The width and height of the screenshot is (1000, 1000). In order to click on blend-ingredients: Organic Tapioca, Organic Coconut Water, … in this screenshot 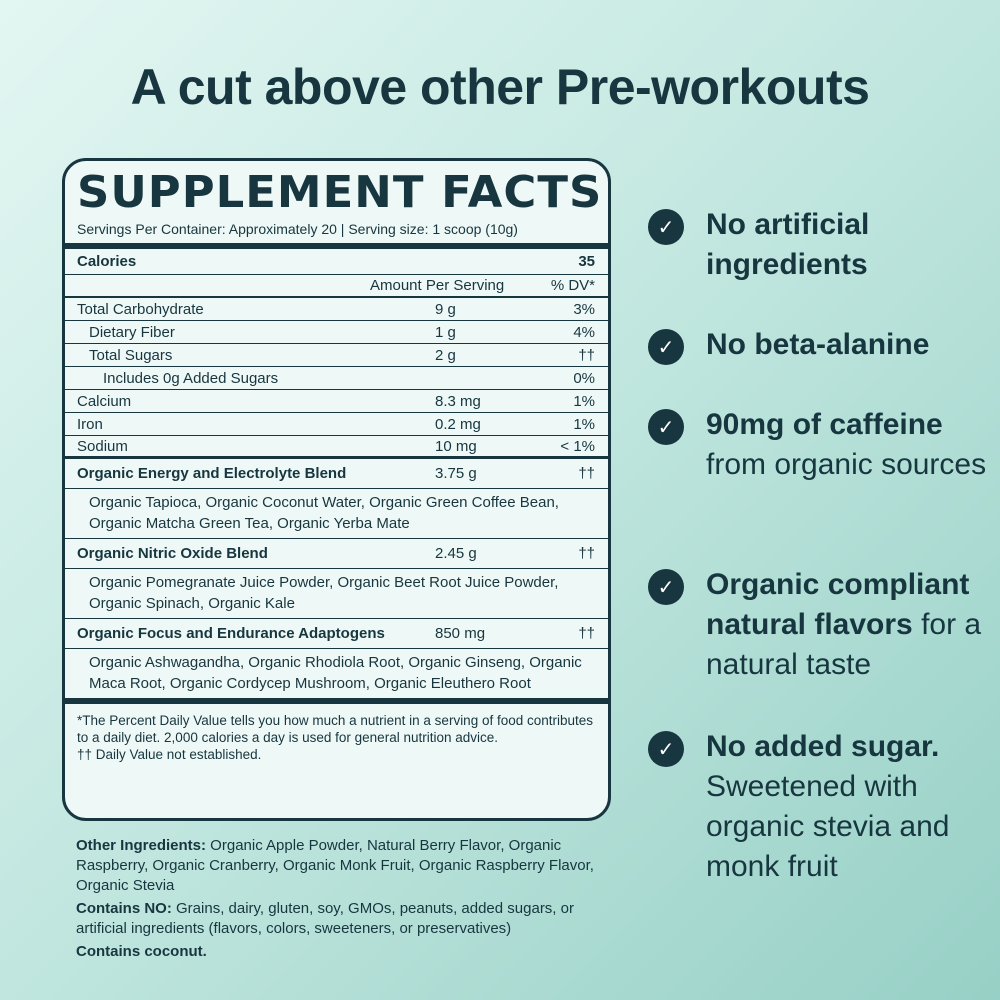, I will do `click(336, 514)`.